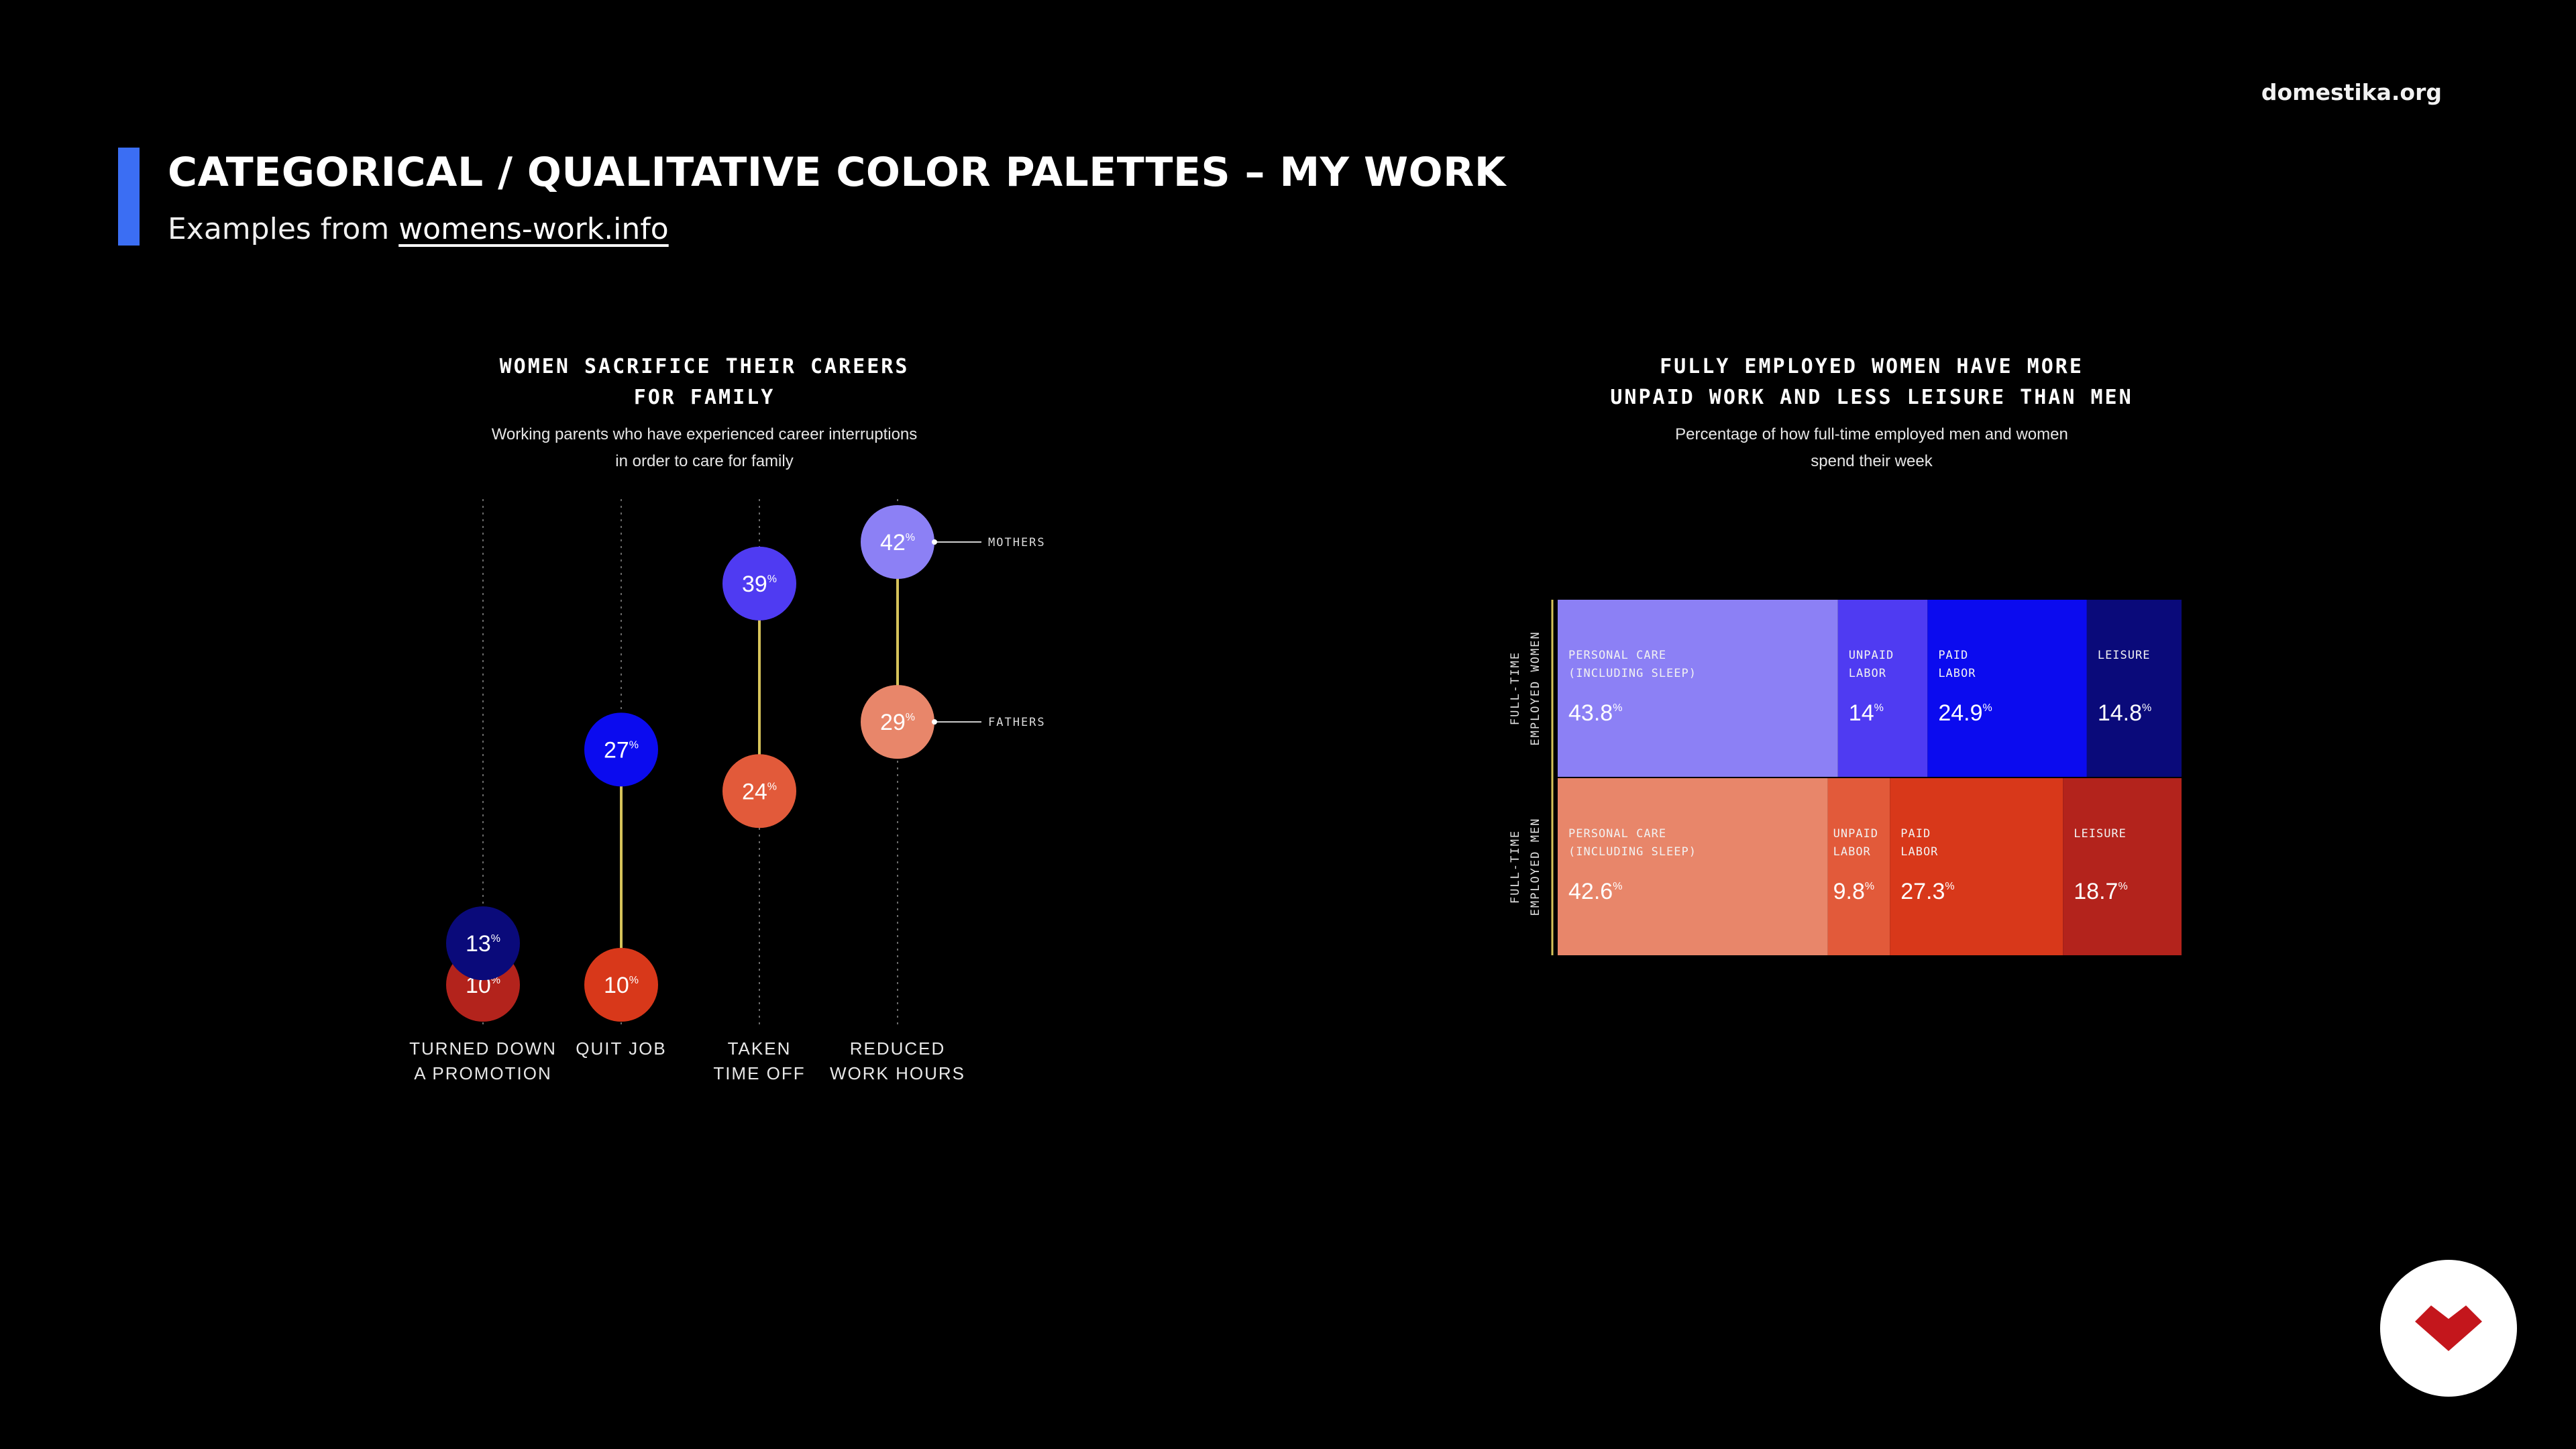  I want to click on segment-label-0-1-1: LABOR, so click(1867, 673).